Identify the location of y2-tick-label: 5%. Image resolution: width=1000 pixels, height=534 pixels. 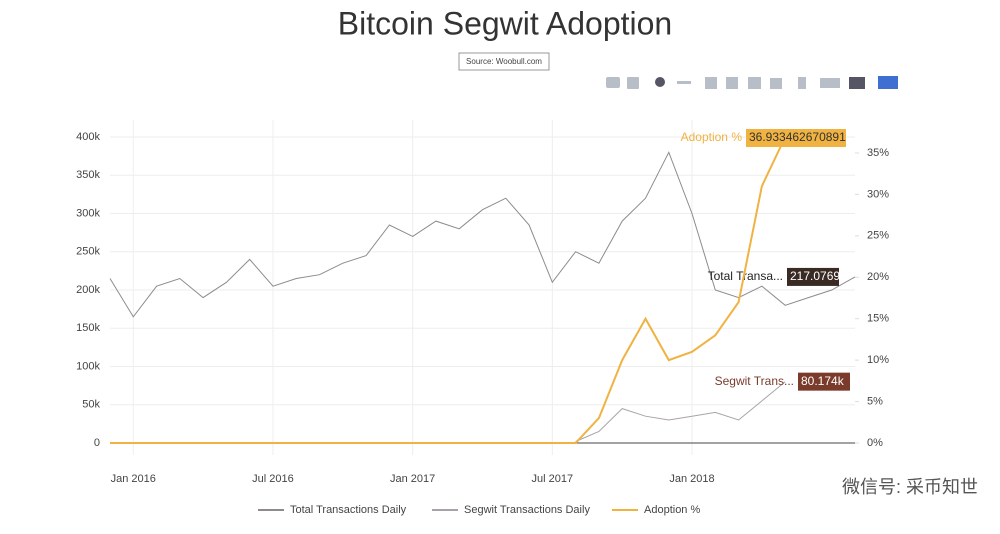
(875, 401).